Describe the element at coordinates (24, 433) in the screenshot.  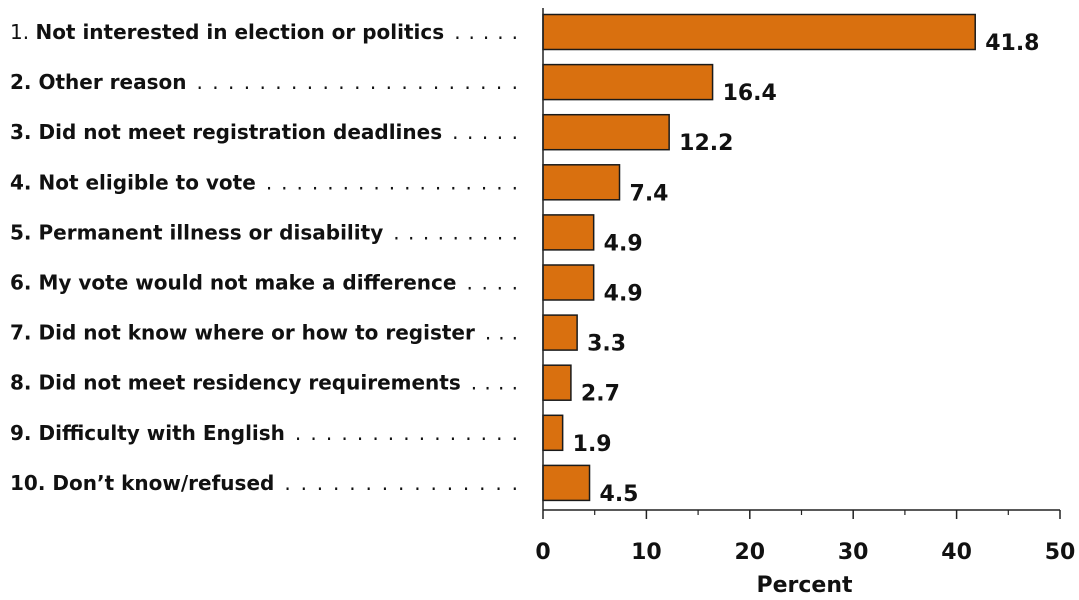
I see `category-number: 9.` at that location.